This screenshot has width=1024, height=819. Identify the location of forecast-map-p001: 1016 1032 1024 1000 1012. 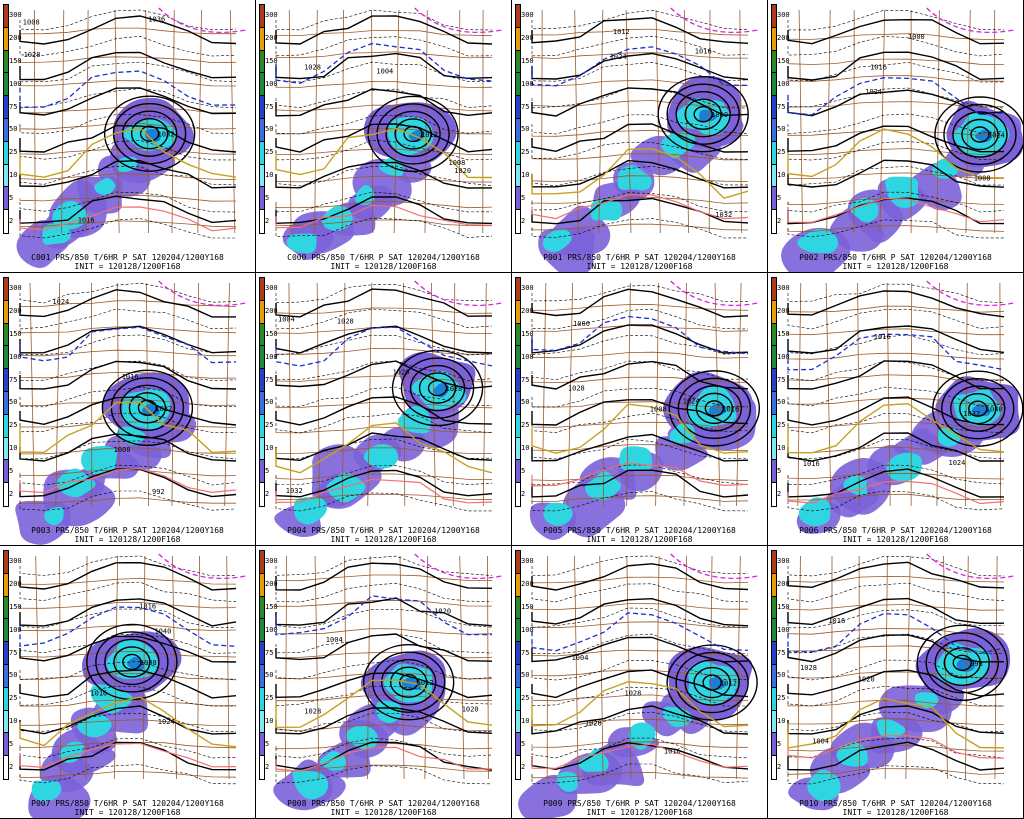
(645, 139).